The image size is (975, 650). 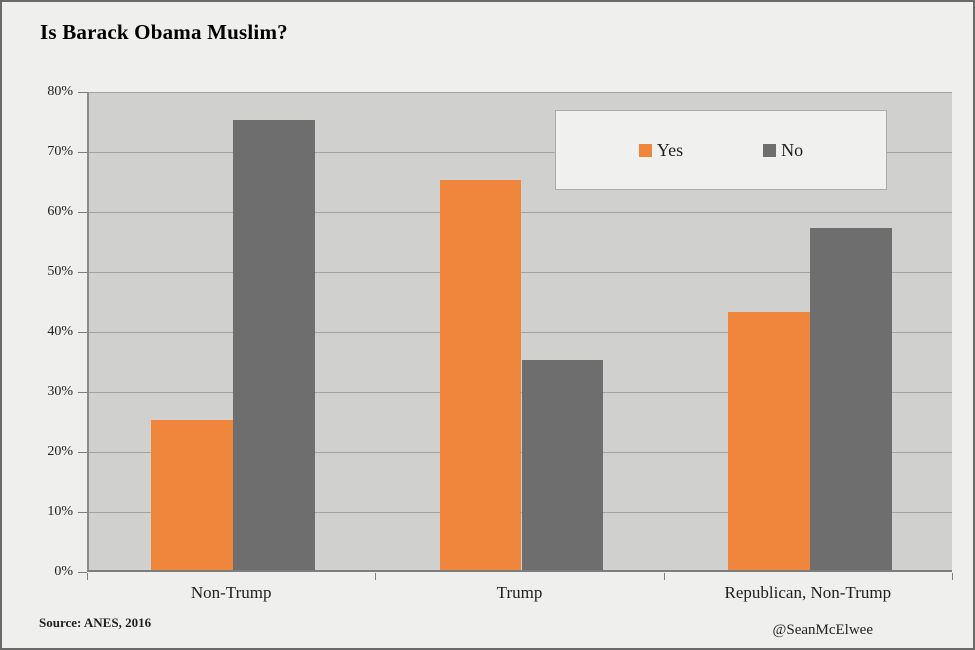 What do you see at coordinates (60, 451) in the screenshot?
I see `y-tick-label-20: 20%` at bounding box center [60, 451].